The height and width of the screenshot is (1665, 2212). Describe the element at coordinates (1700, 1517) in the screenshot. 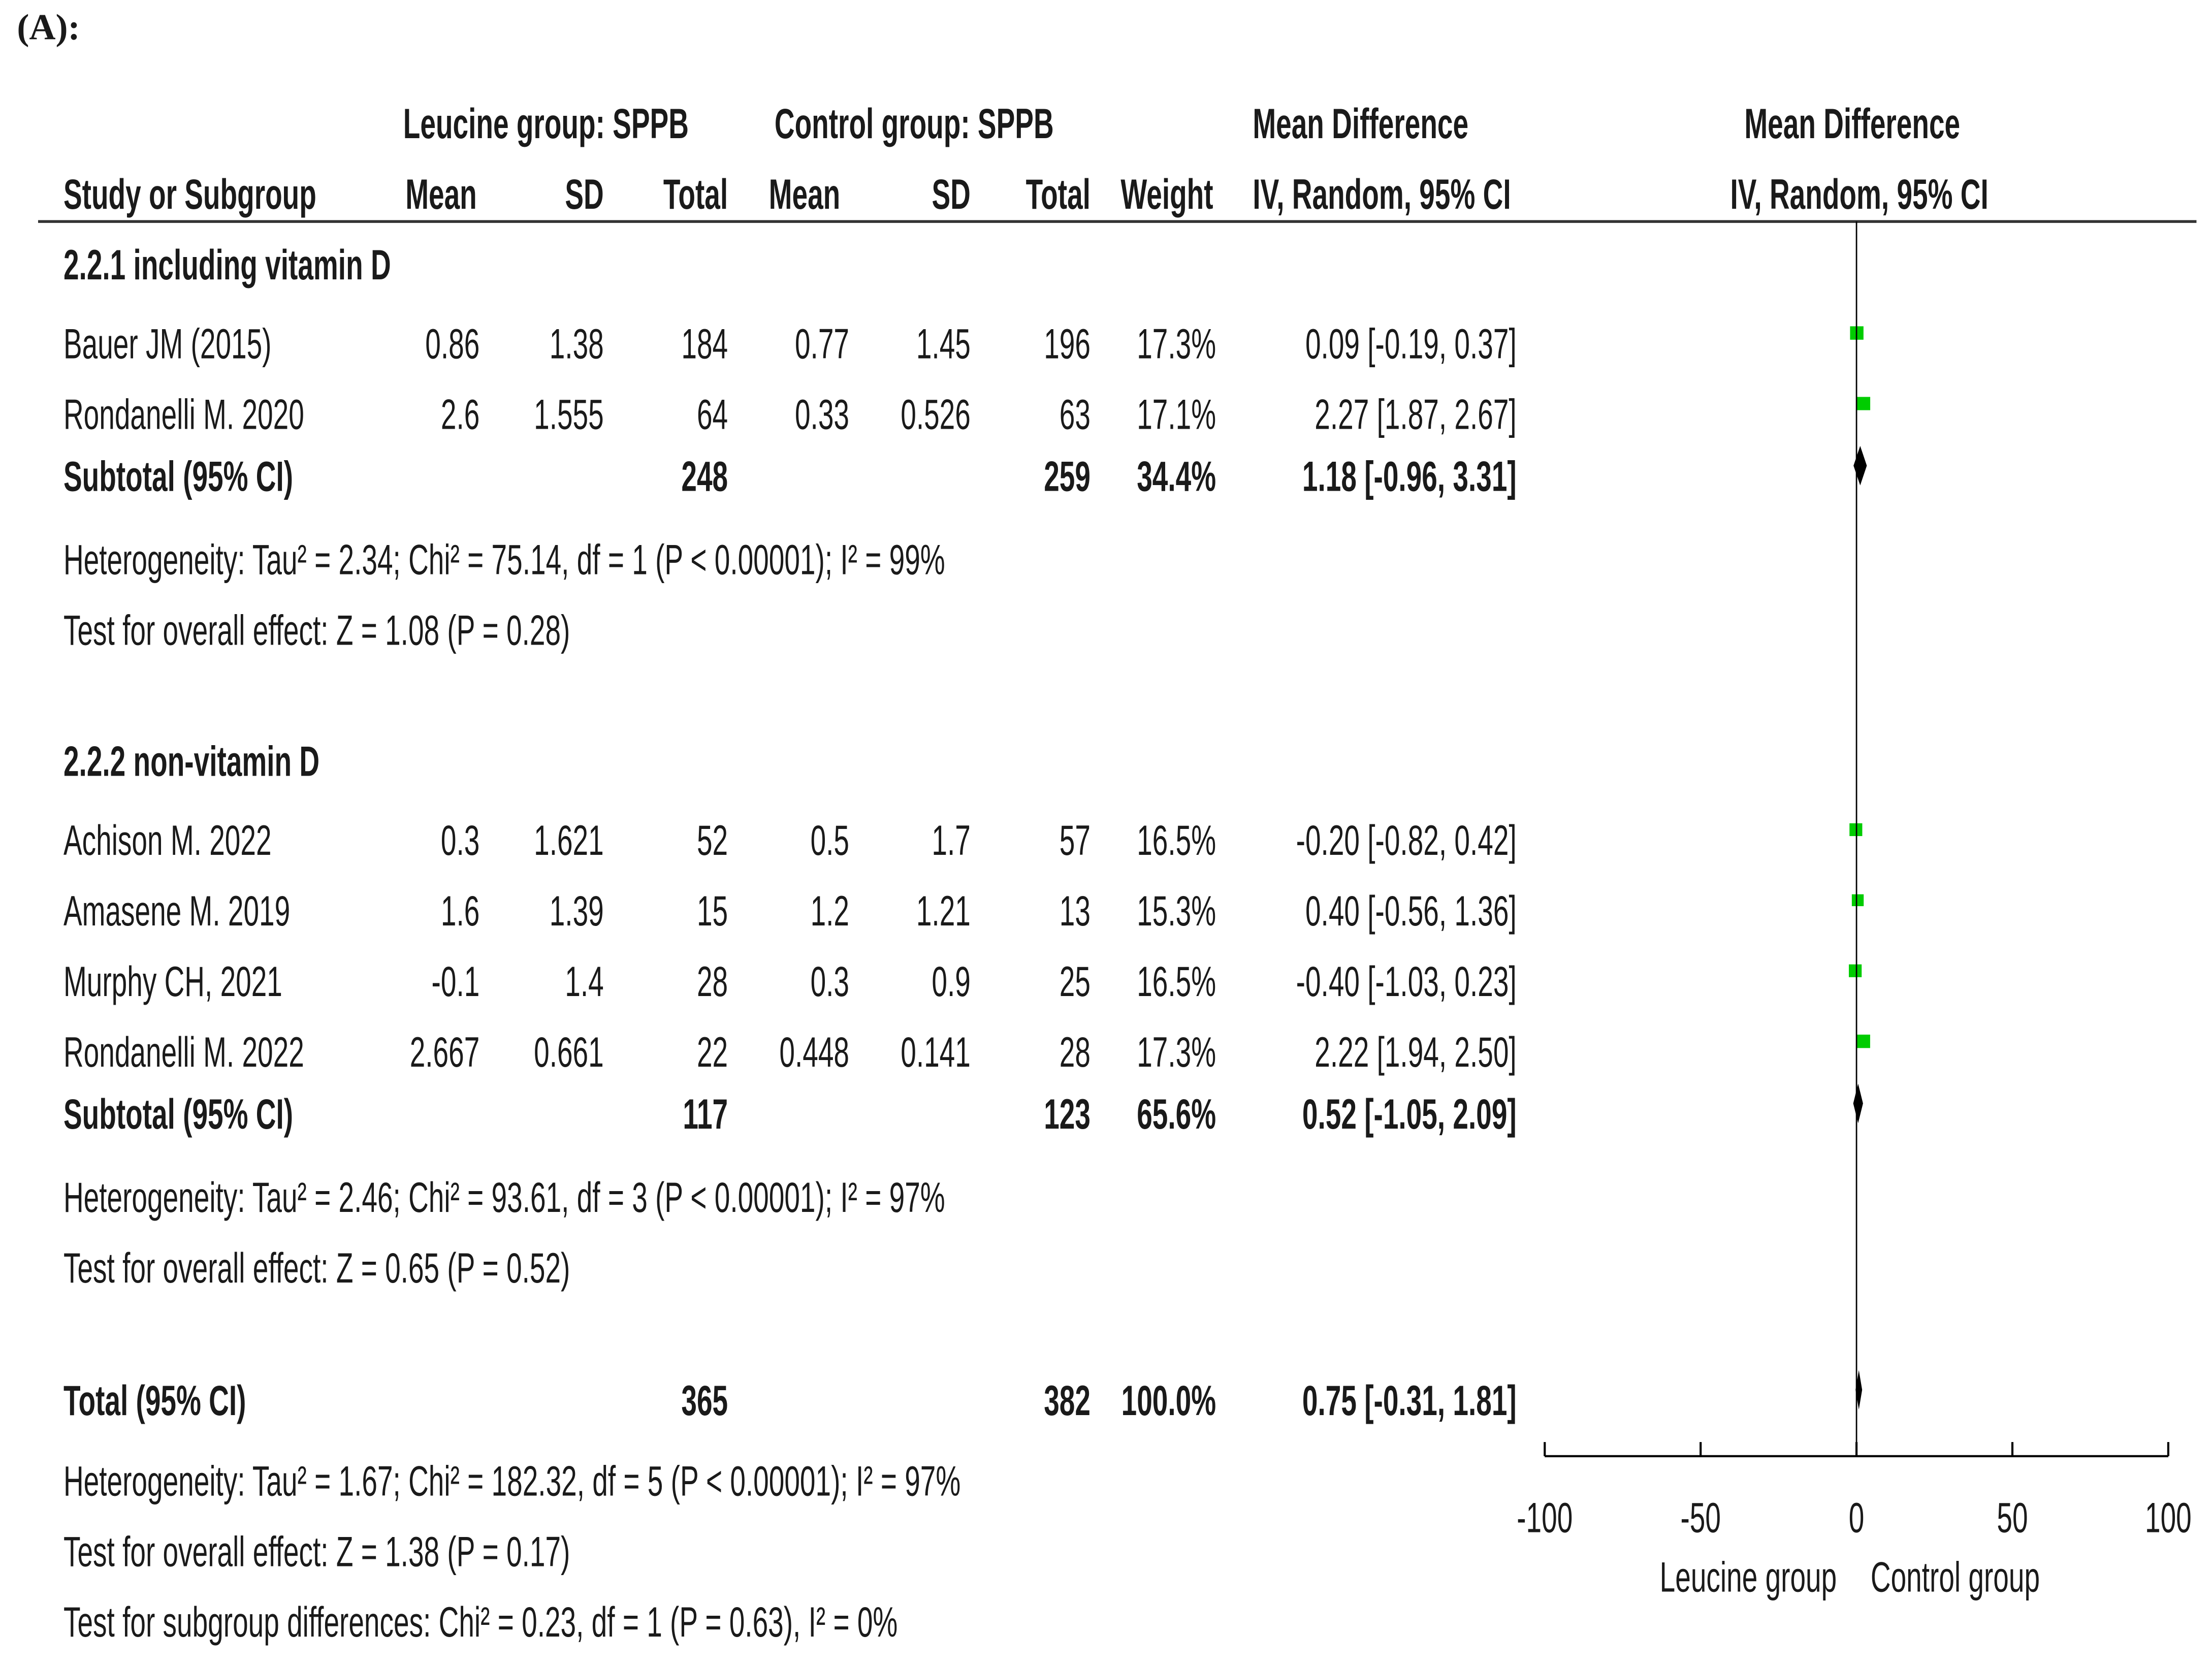

I see `x-tick-label: -50` at that location.